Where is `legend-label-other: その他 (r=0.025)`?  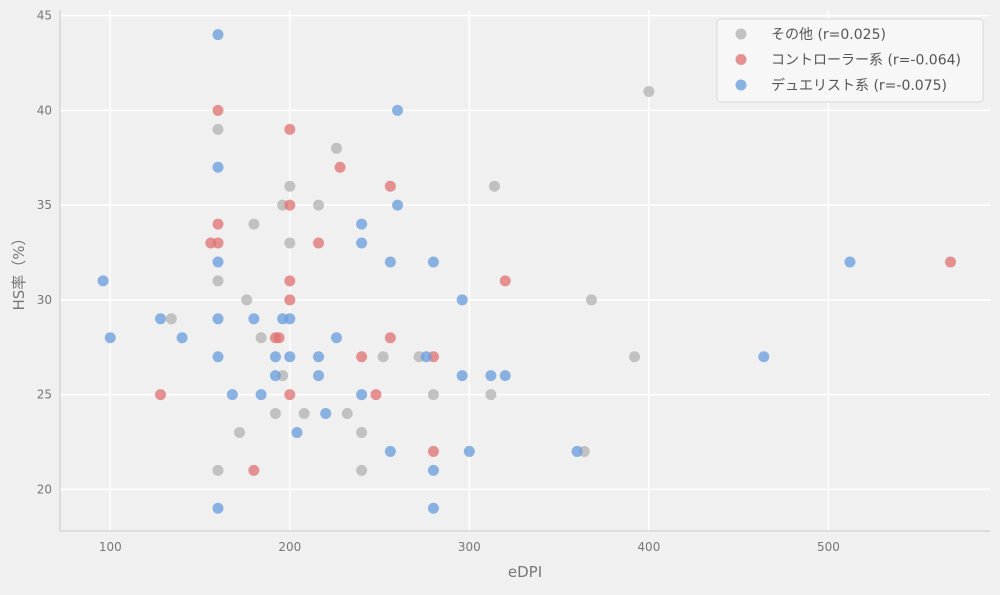
legend-label-other: その他 (r=0.025) is located at coordinates (828, 35).